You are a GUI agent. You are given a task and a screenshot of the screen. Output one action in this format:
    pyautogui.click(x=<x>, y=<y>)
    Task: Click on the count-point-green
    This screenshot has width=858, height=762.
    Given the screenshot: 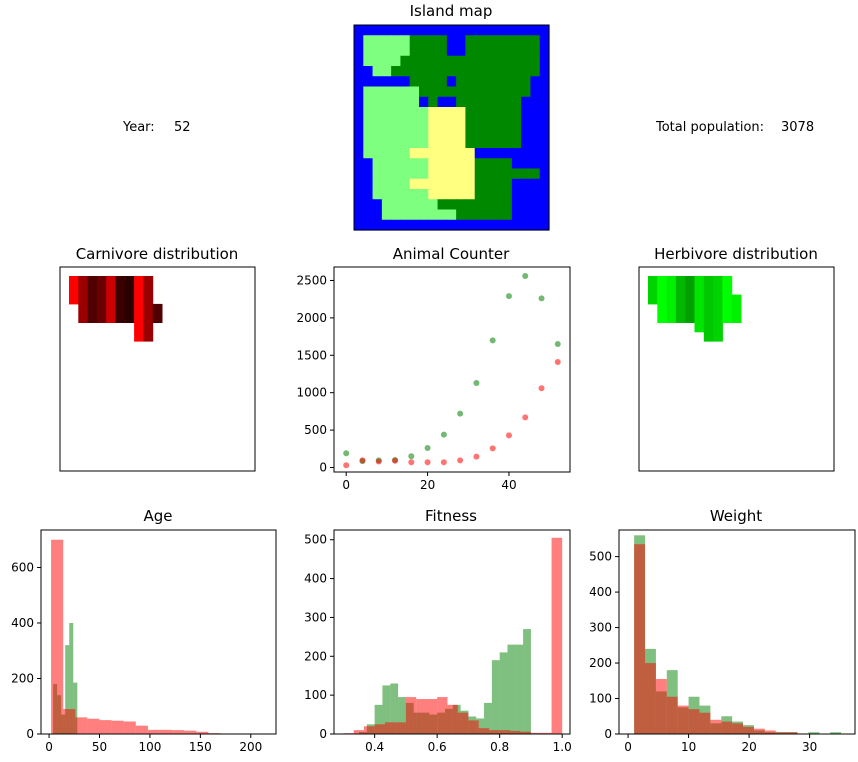 What is the action you would take?
    pyautogui.click(x=557, y=344)
    